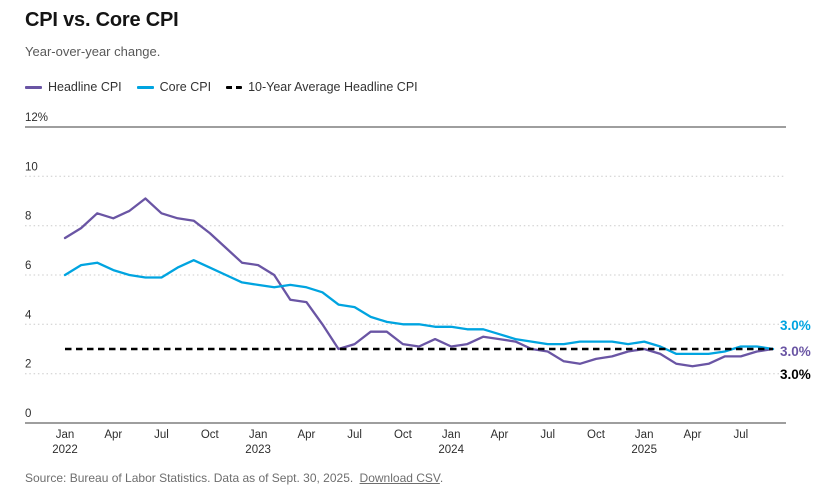 This screenshot has width=833, height=501. Describe the element at coordinates (36, 118) in the screenshot. I see `y-axis-tick-label: 12%` at that location.